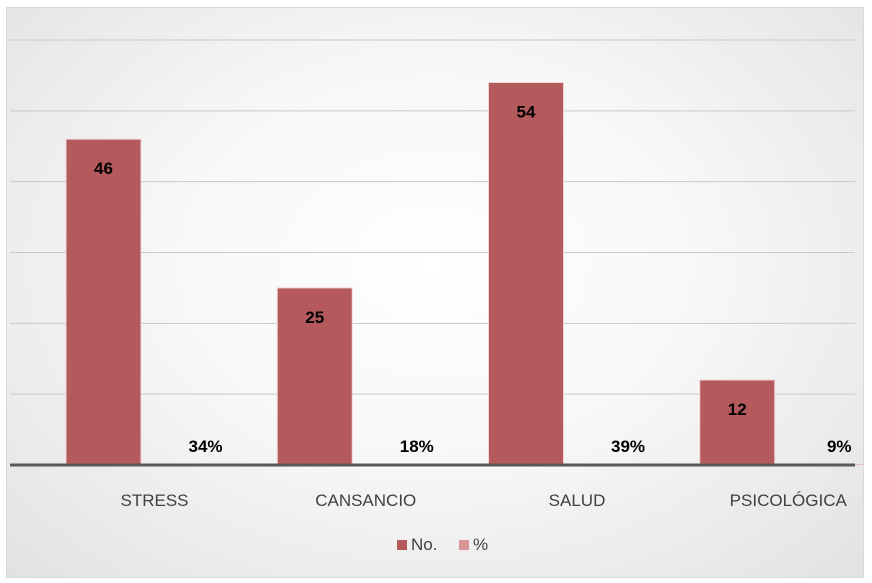 Image resolution: width=872 pixels, height=583 pixels. Describe the element at coordinates (737, 409) in the screenshot. I see `data-label-no: 12` at that location.